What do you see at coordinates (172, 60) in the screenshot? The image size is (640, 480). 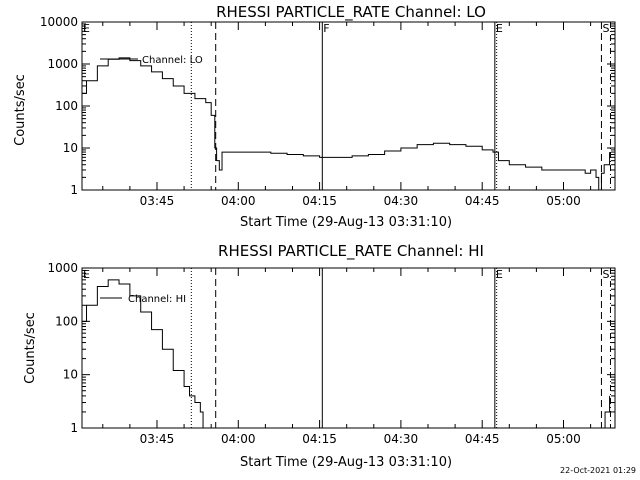 I see `legend-label: Channel: LO` at bounding box center [172, 60].